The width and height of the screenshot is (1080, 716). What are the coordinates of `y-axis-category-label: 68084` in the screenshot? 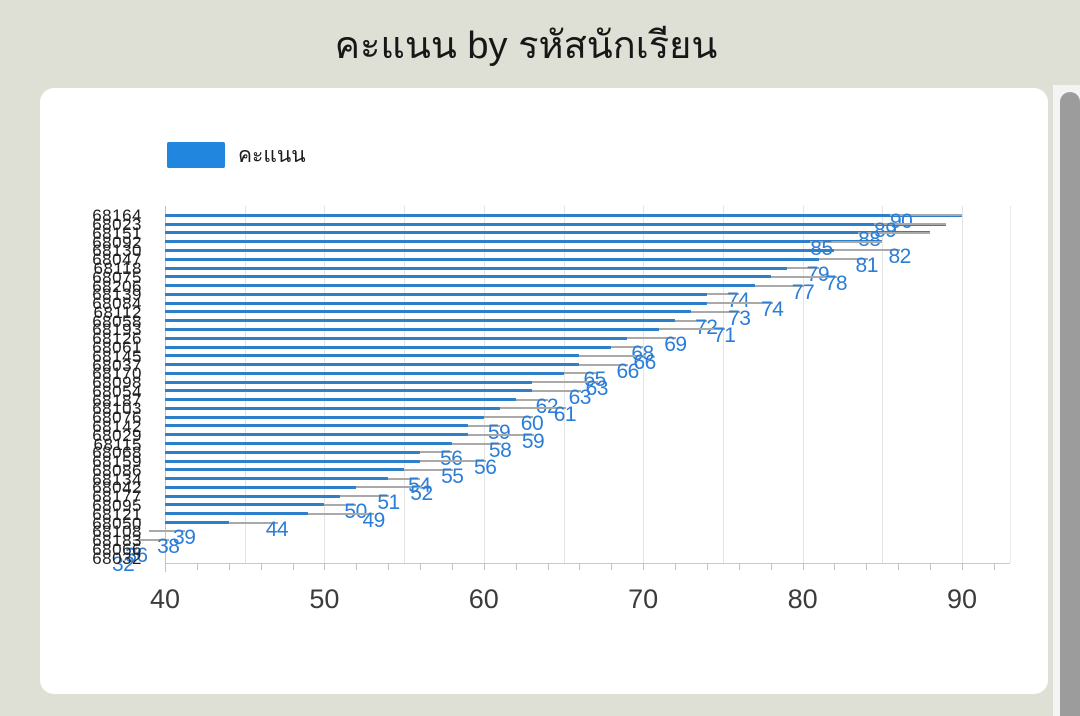 It's located at (117, 304).